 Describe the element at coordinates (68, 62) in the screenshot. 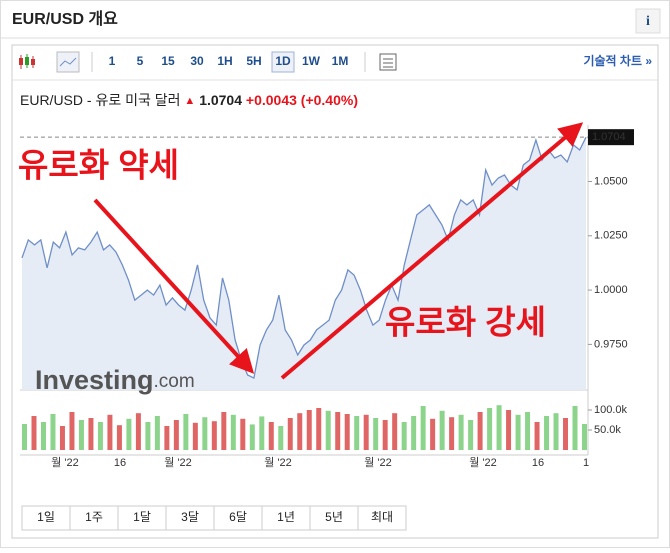

I see `area-icon` at that location.